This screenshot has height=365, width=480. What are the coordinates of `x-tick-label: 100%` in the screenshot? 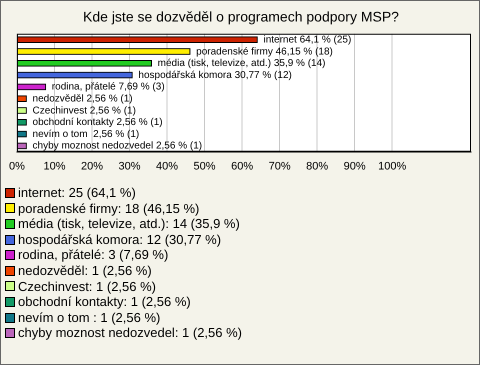 It's located at (392, 166).